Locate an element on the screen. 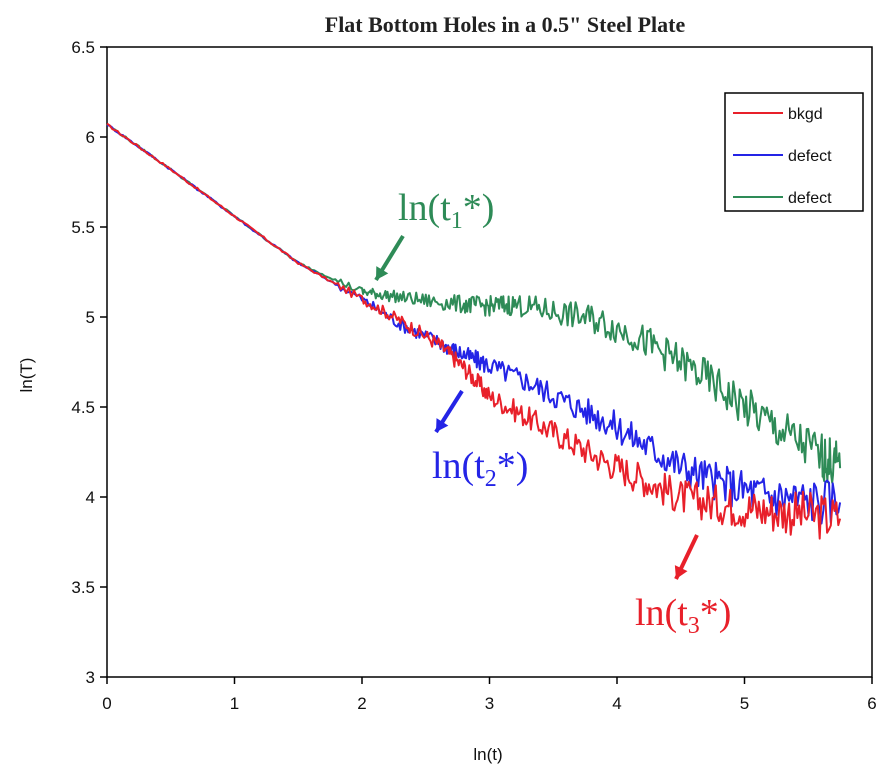 The height and width of the screenshot is (773, 876). y-tick-label: 4.5 is located at coordinates (83, 407).